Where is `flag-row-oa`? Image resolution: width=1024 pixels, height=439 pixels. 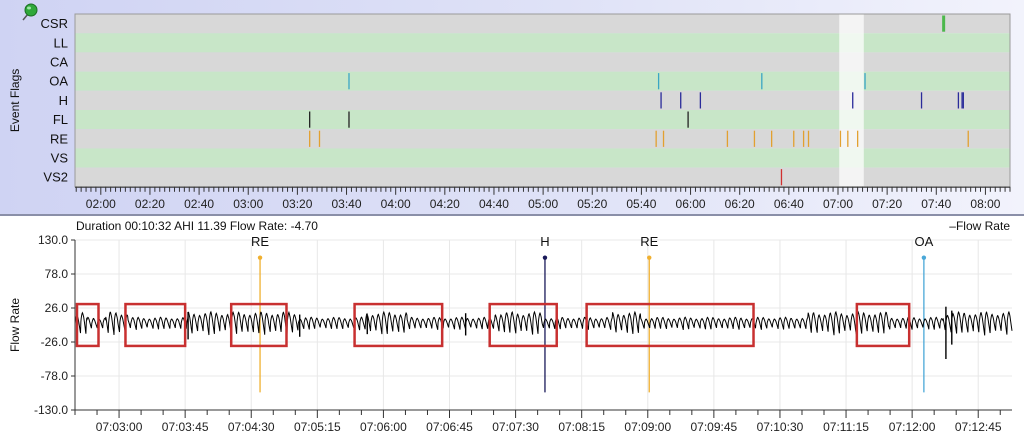
flag-row-oa is located at coordinates (542, 81).